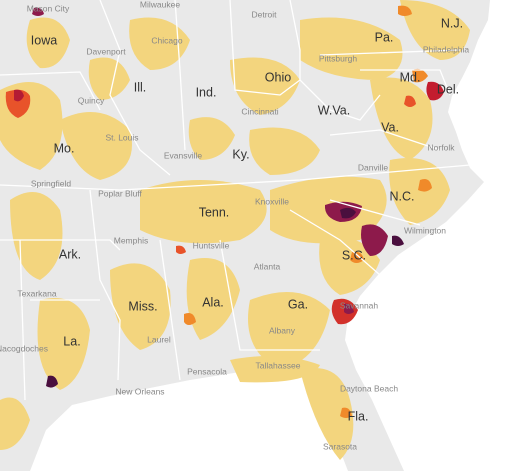 The image size is (514, 471). Describe the element at coordinates (267, 266) in the screenshot. I see `city-label: Atlanta` at that location.